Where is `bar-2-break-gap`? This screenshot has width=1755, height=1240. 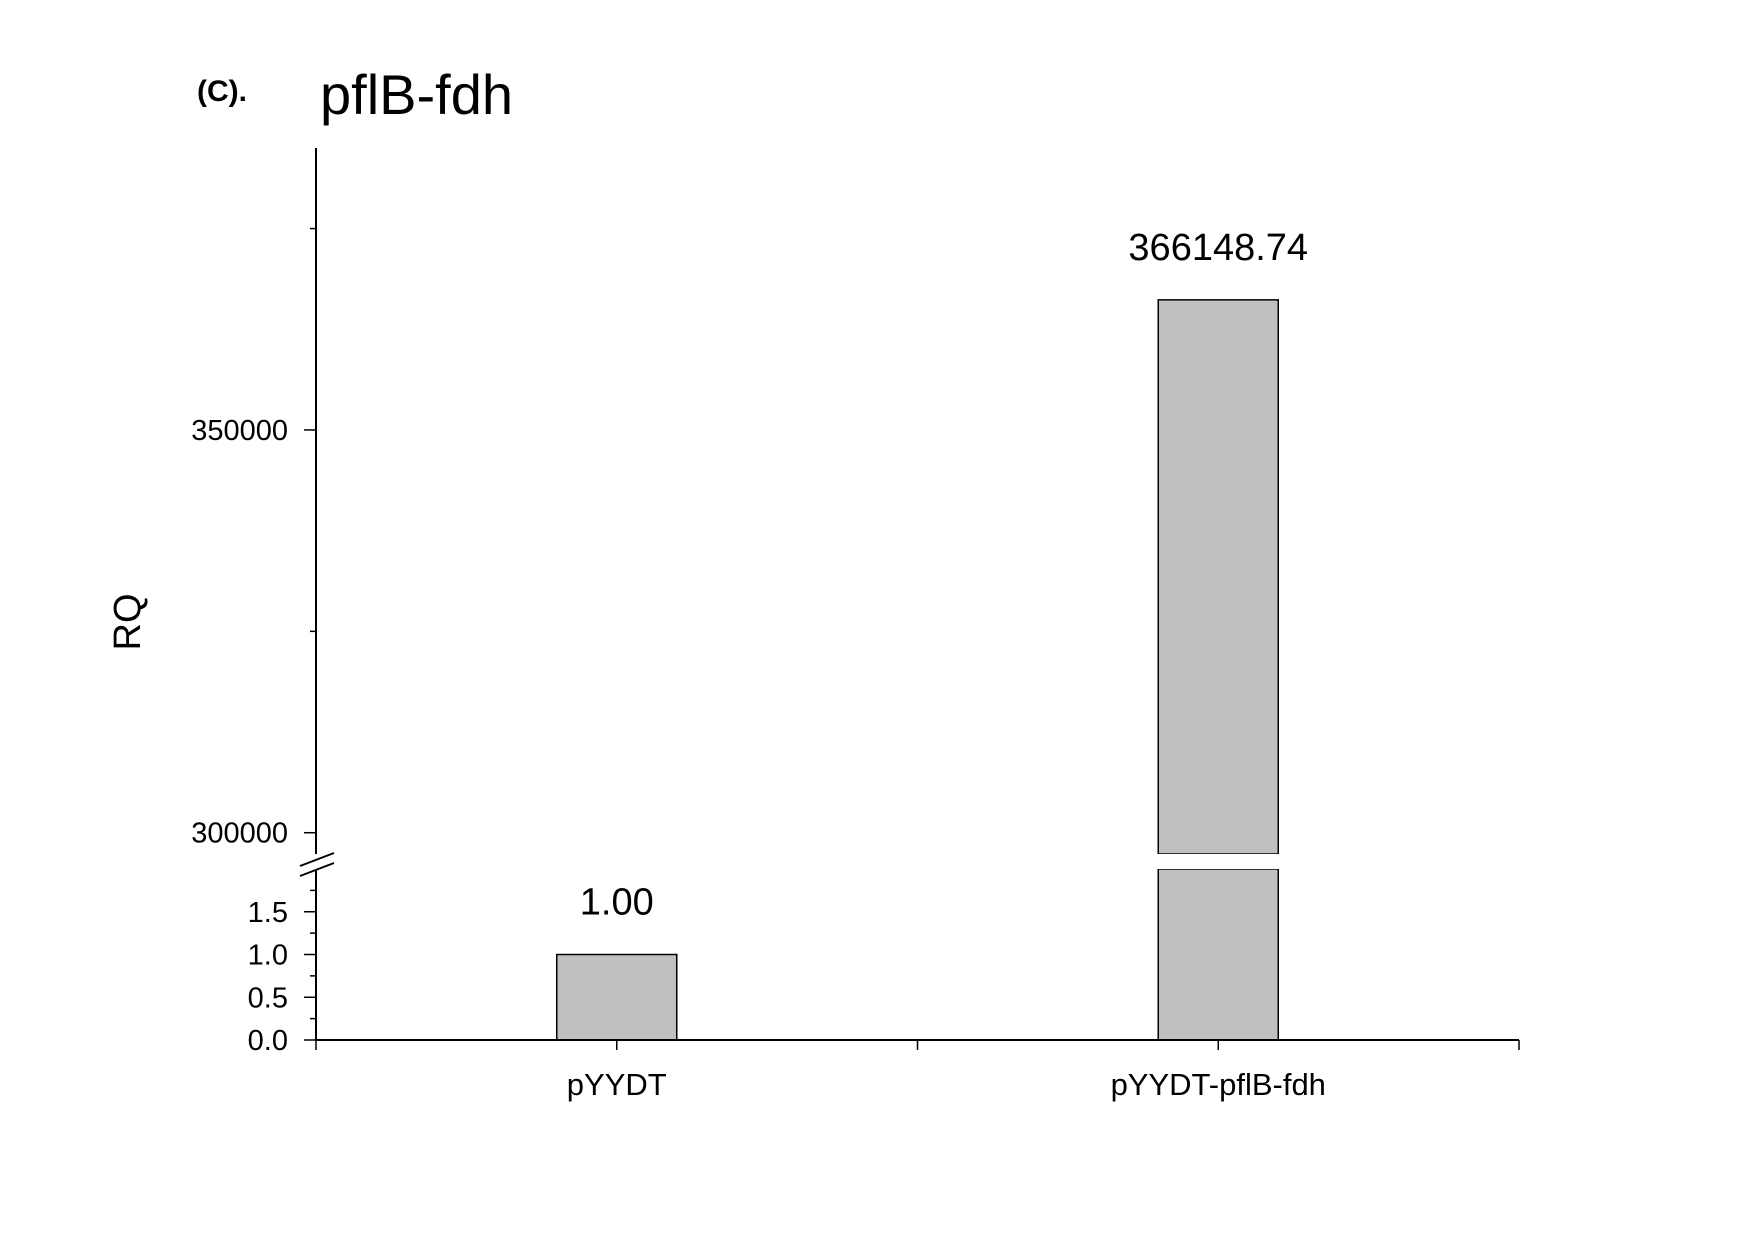
bar-2-break-gap is located at coordinates (1218, 861).